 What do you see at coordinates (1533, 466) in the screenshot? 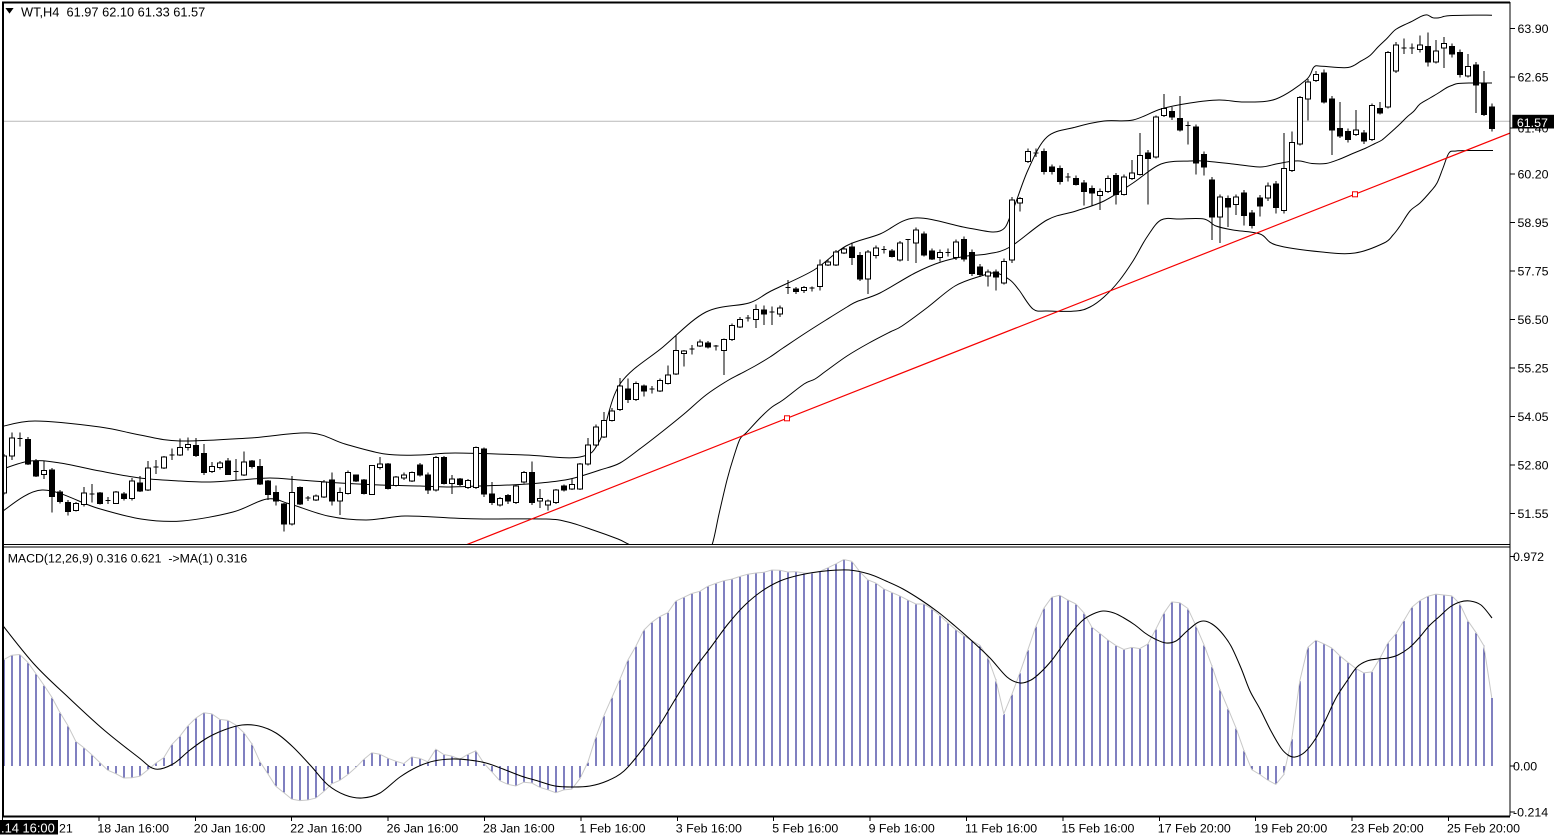
I see `svg-text: 52.80` at bounding box center [1533, 466].